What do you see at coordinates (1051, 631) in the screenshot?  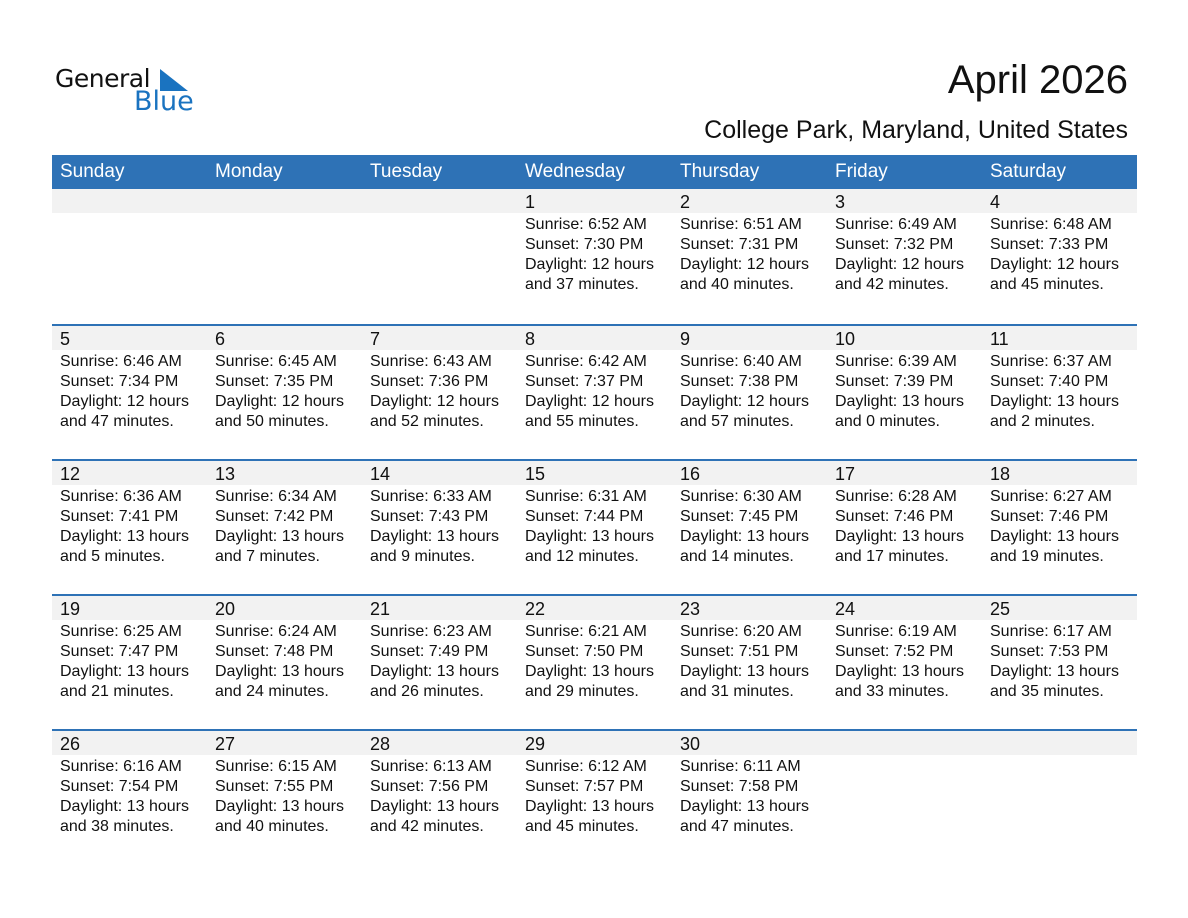 I see `sunrise-text: Sunrise: 6:17 AM` at bounding box center [1051, 631].